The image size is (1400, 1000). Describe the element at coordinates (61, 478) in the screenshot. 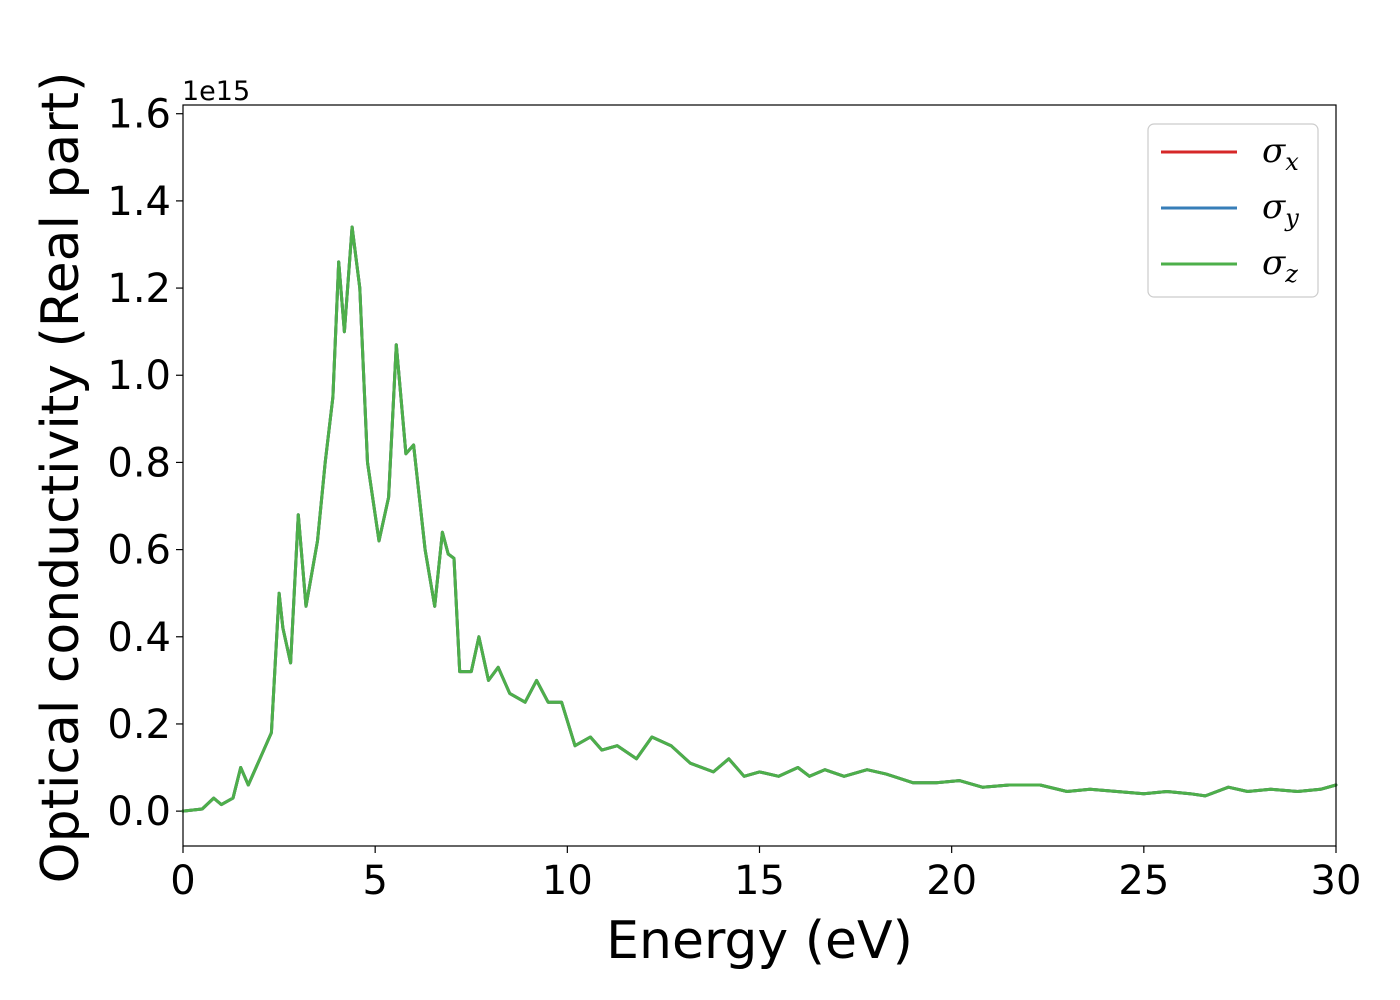

I see `y-axis-title: Optical conductivity (Real part)` at that location.